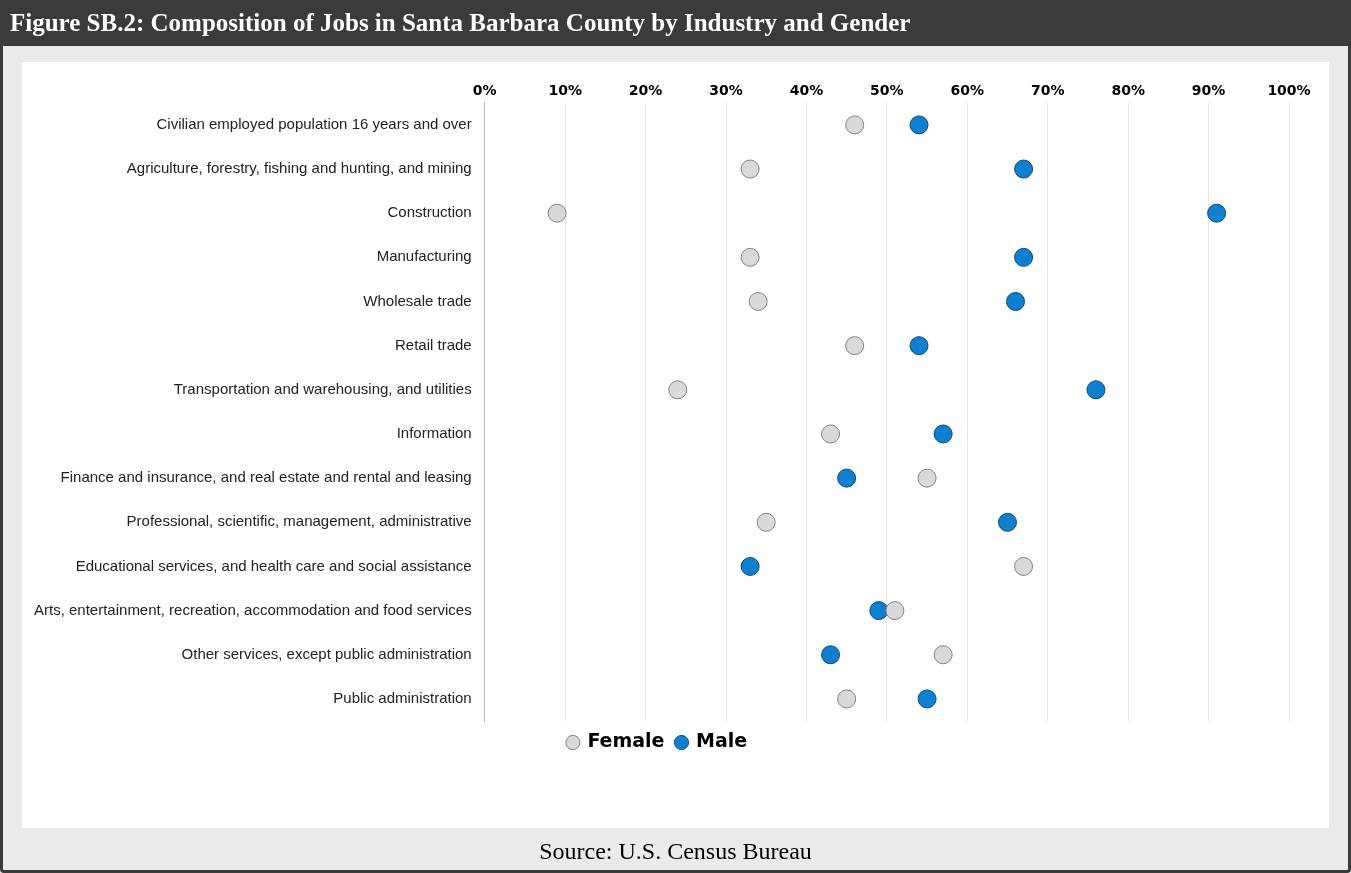  What do you see at coordinates (322, 388) in the screenshot?
I see `y-tick-label: Transportation and warehousing, and utilities` at bounding box center [322, 388].